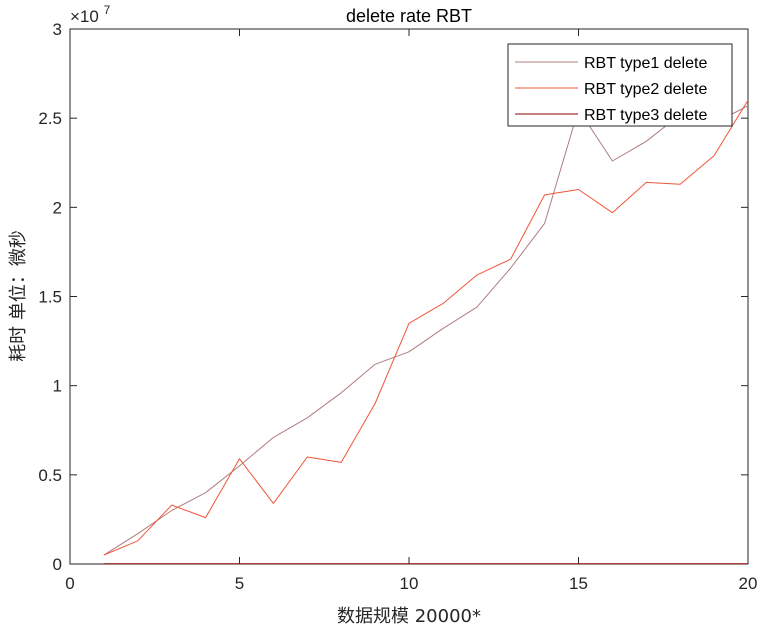 This screenshot has height=629, width=762. I want to click on y-tick-label: 0.5, so click(50, 475).